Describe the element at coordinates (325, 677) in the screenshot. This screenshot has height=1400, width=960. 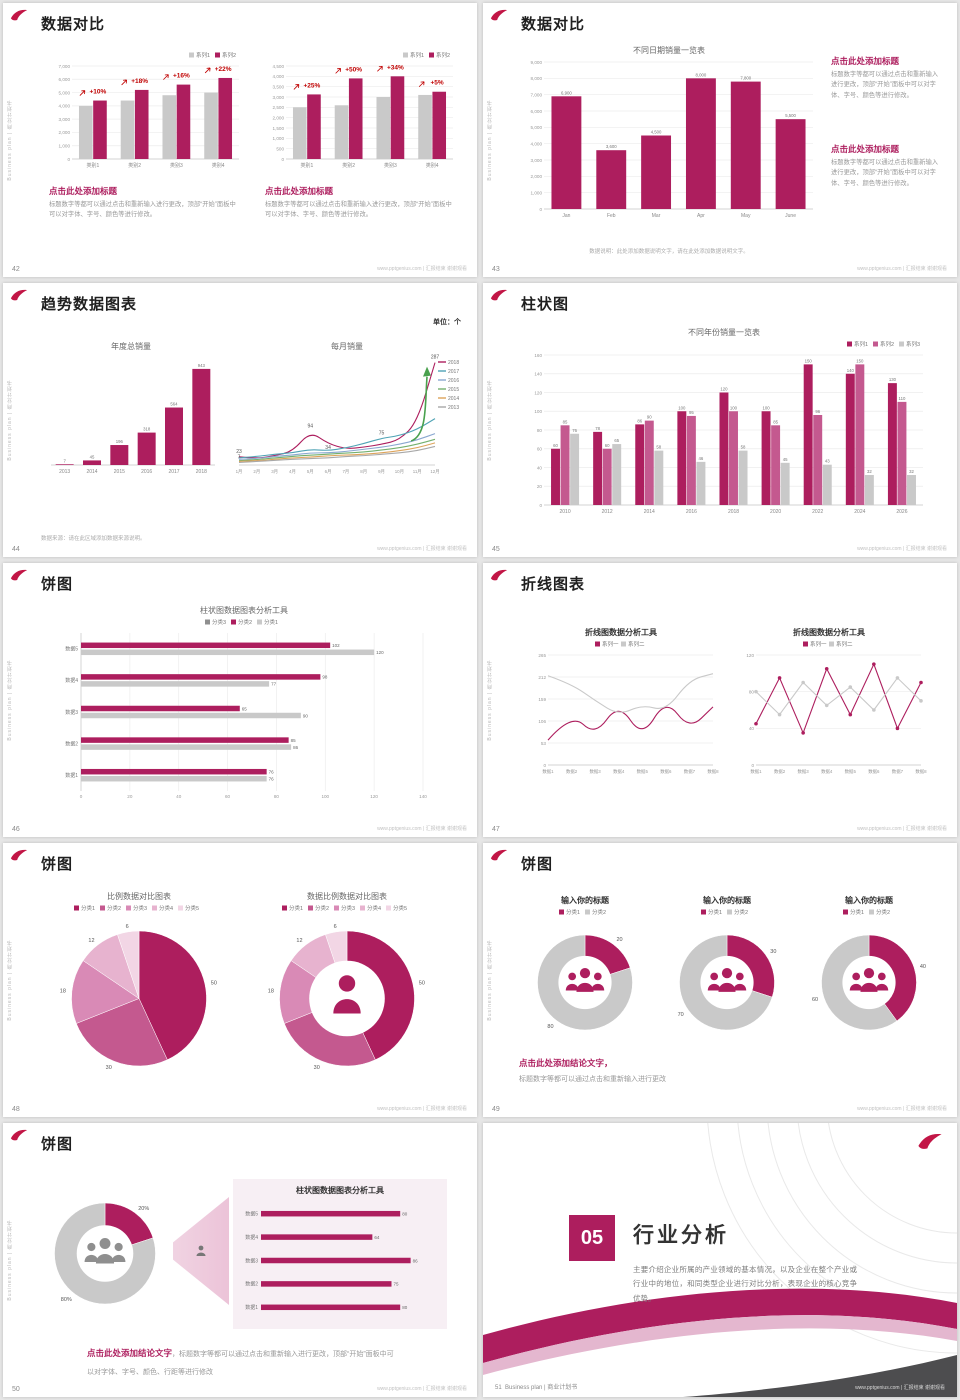
I see `svg-text: 98` at that location.